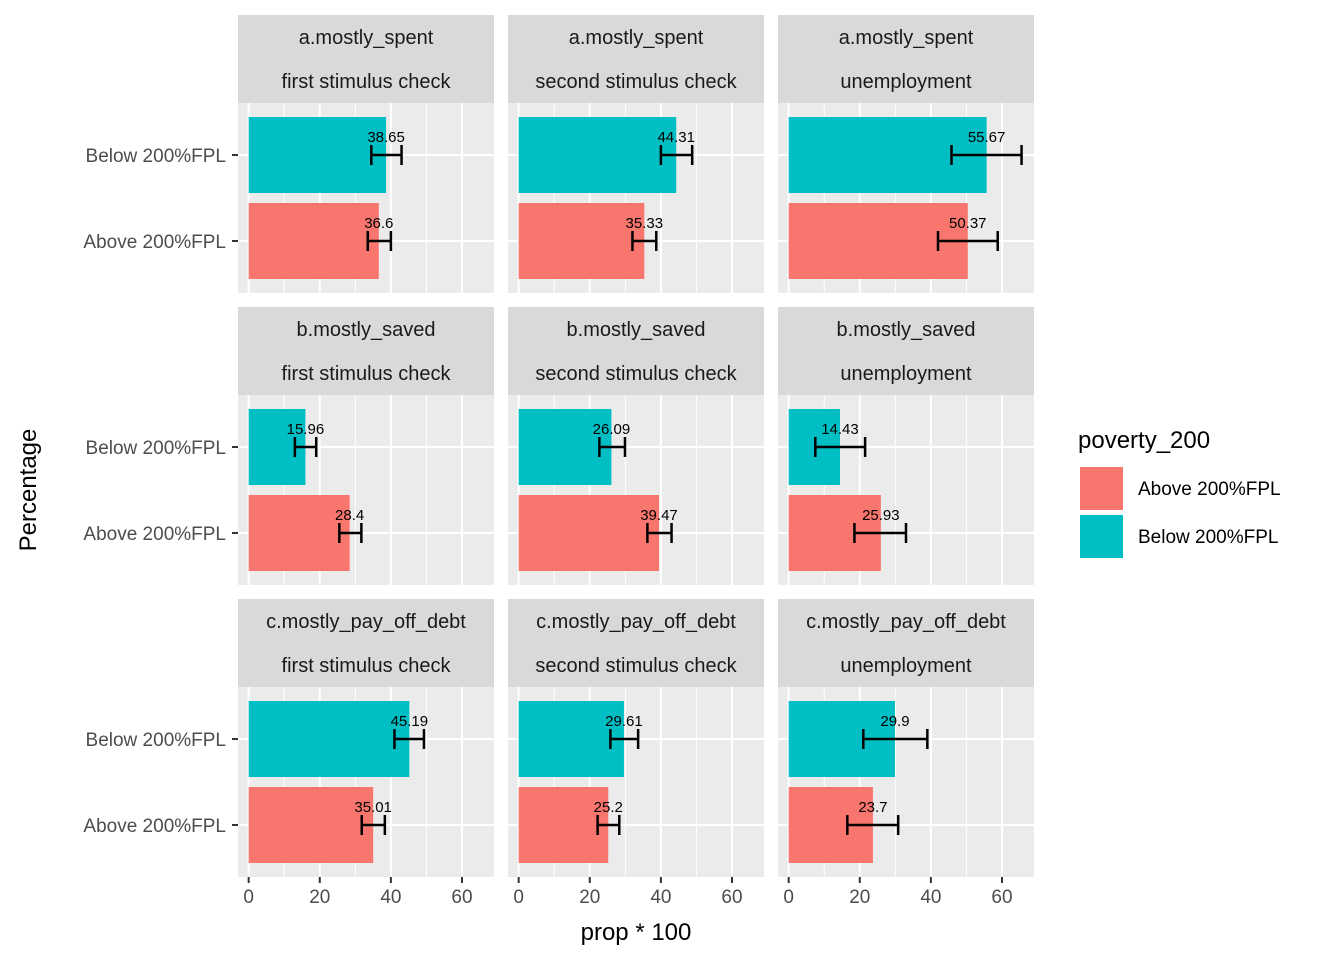  Describe the element at coordinates (349, 515) in the screenshot. I see `data-label: 28.4` at that location.